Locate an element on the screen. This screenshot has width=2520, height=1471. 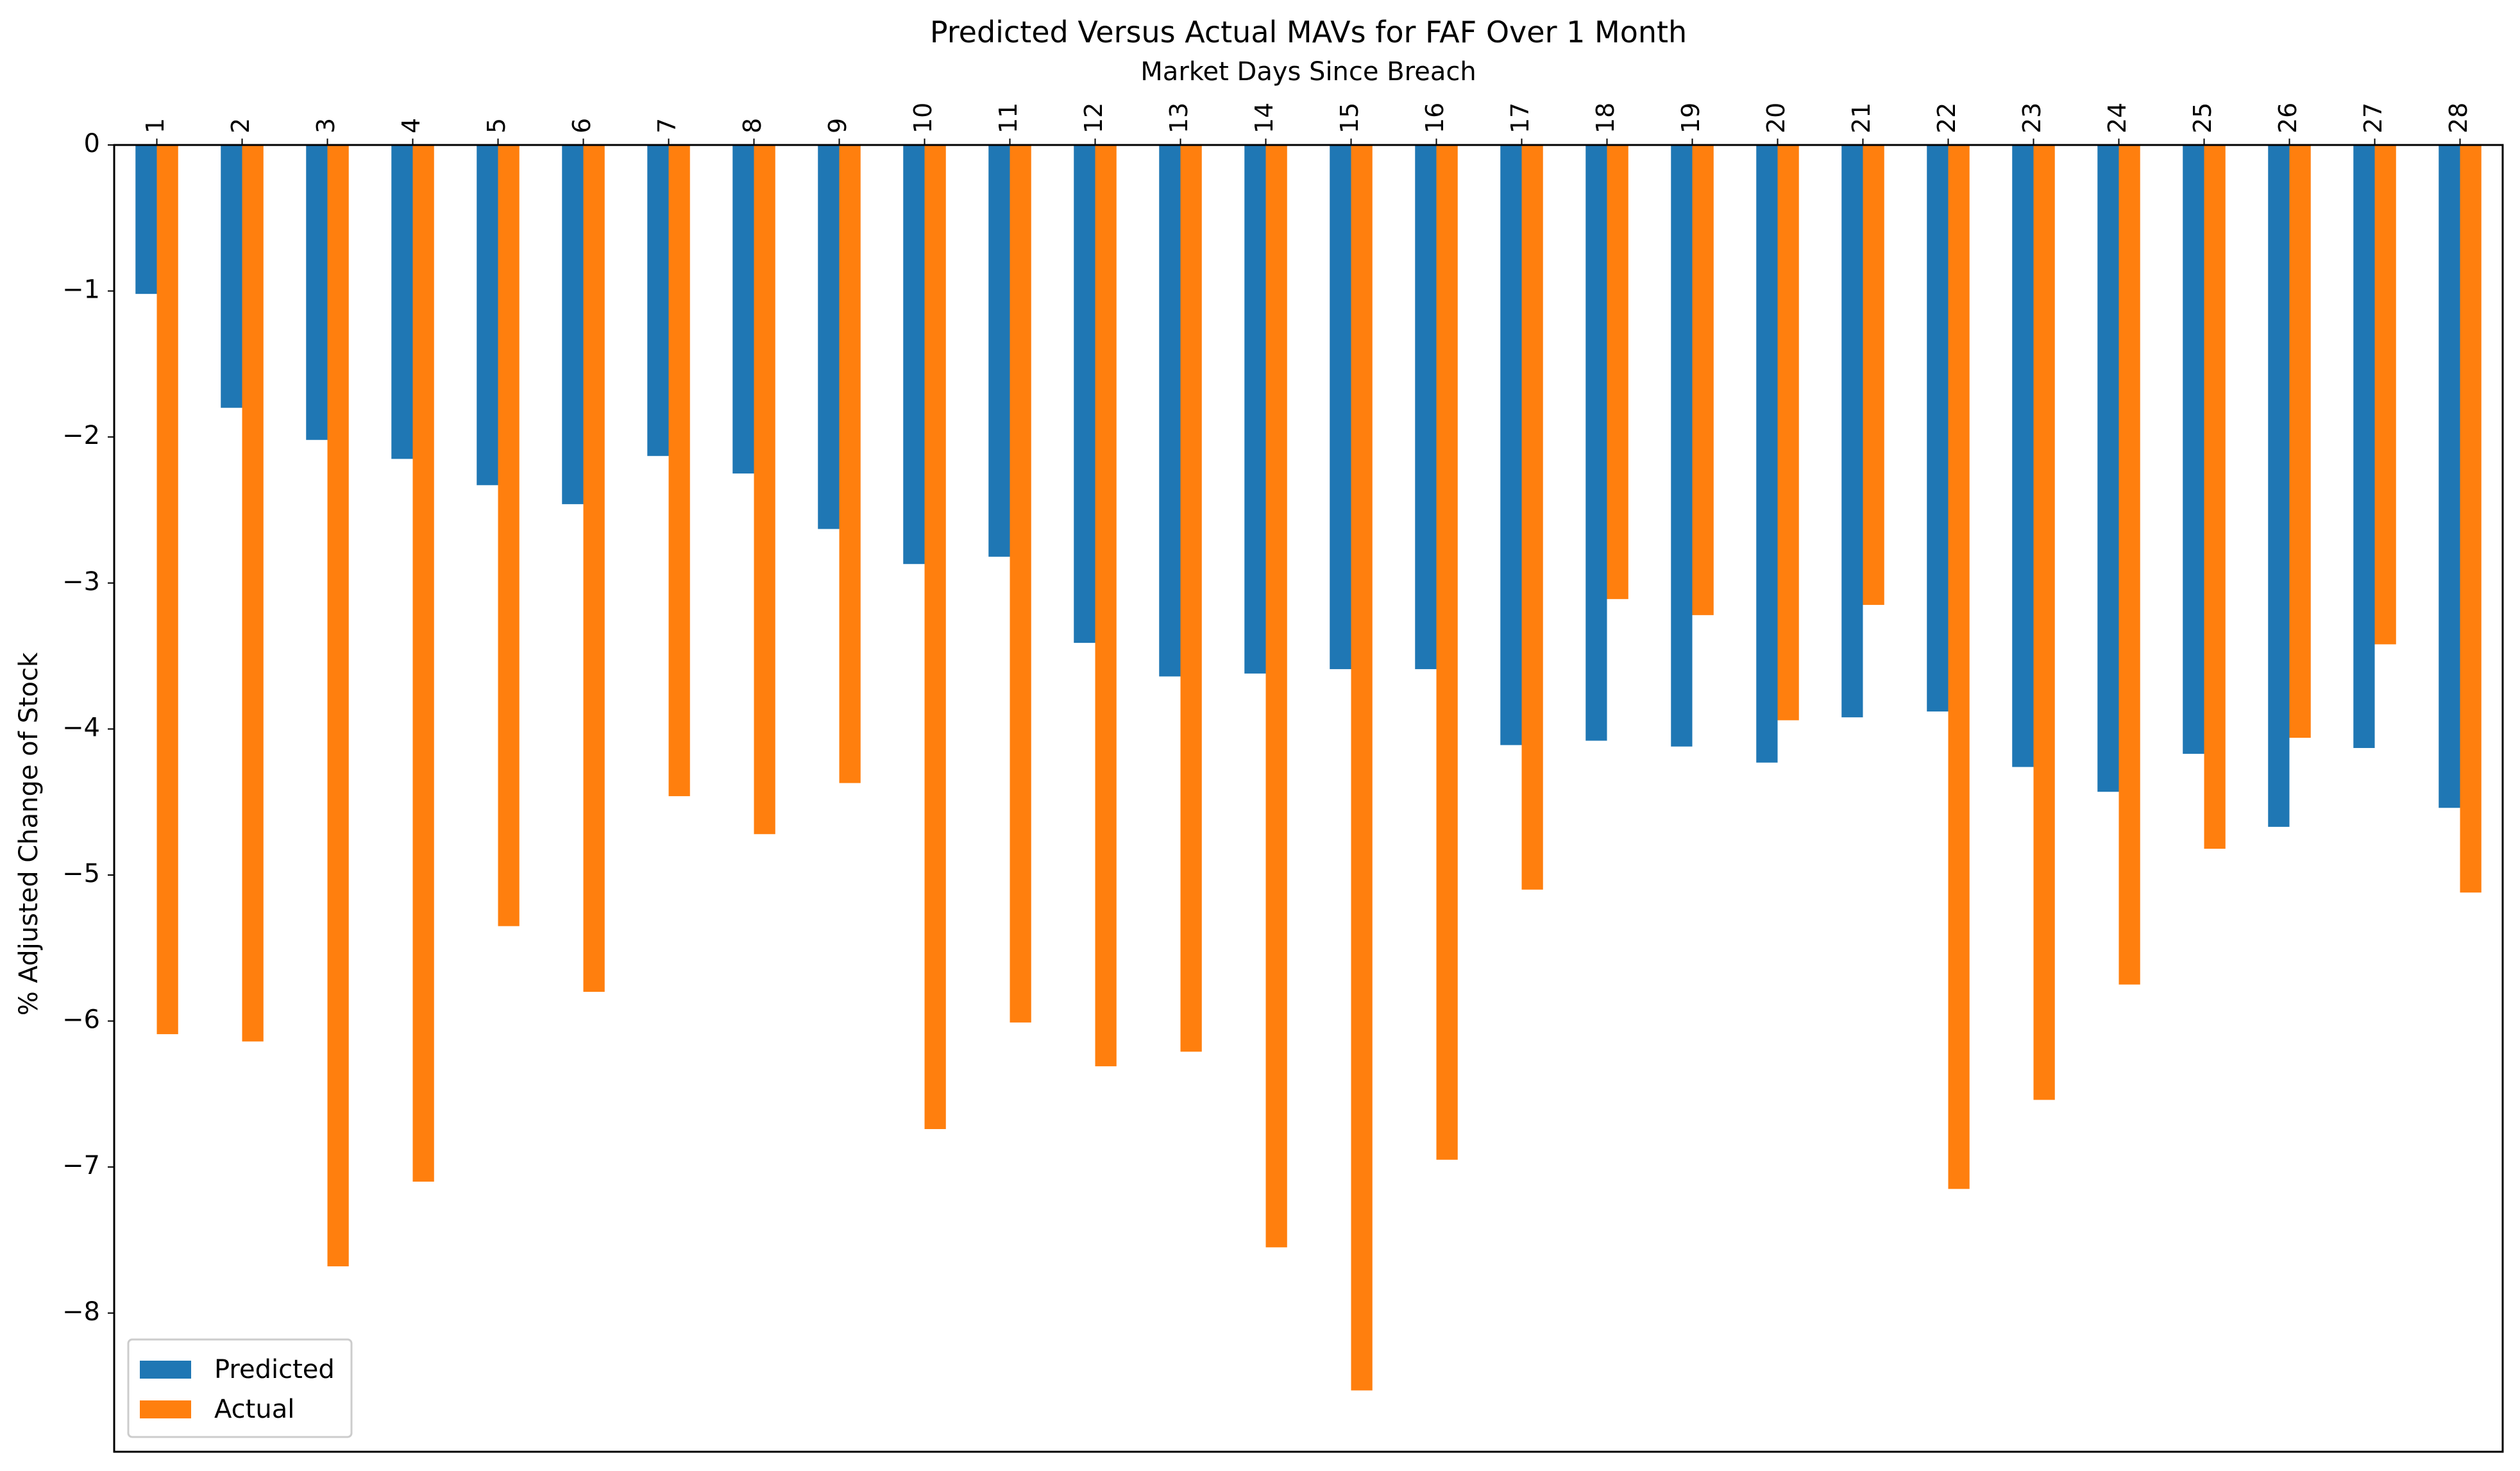
y-tick-label-3: −3 is located at coordinates (81, 582).